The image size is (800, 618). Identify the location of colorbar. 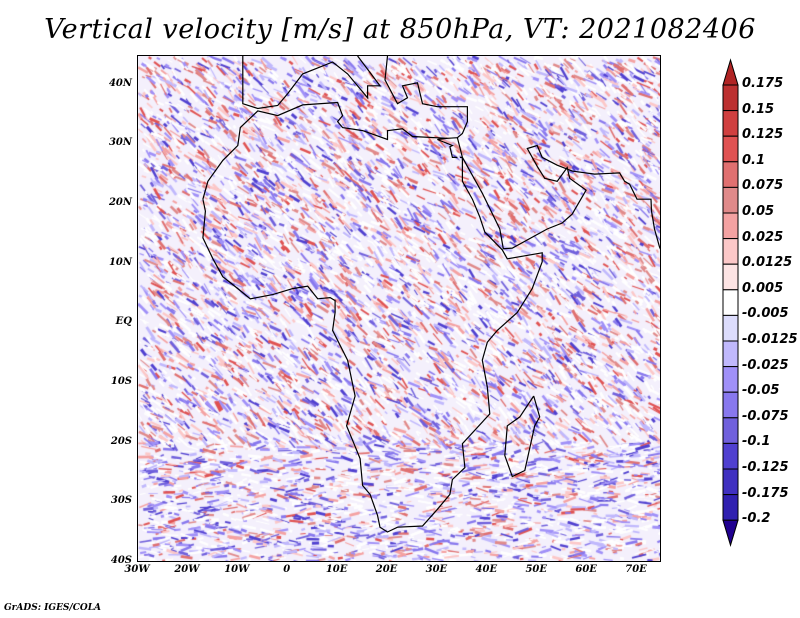
(730, 302).